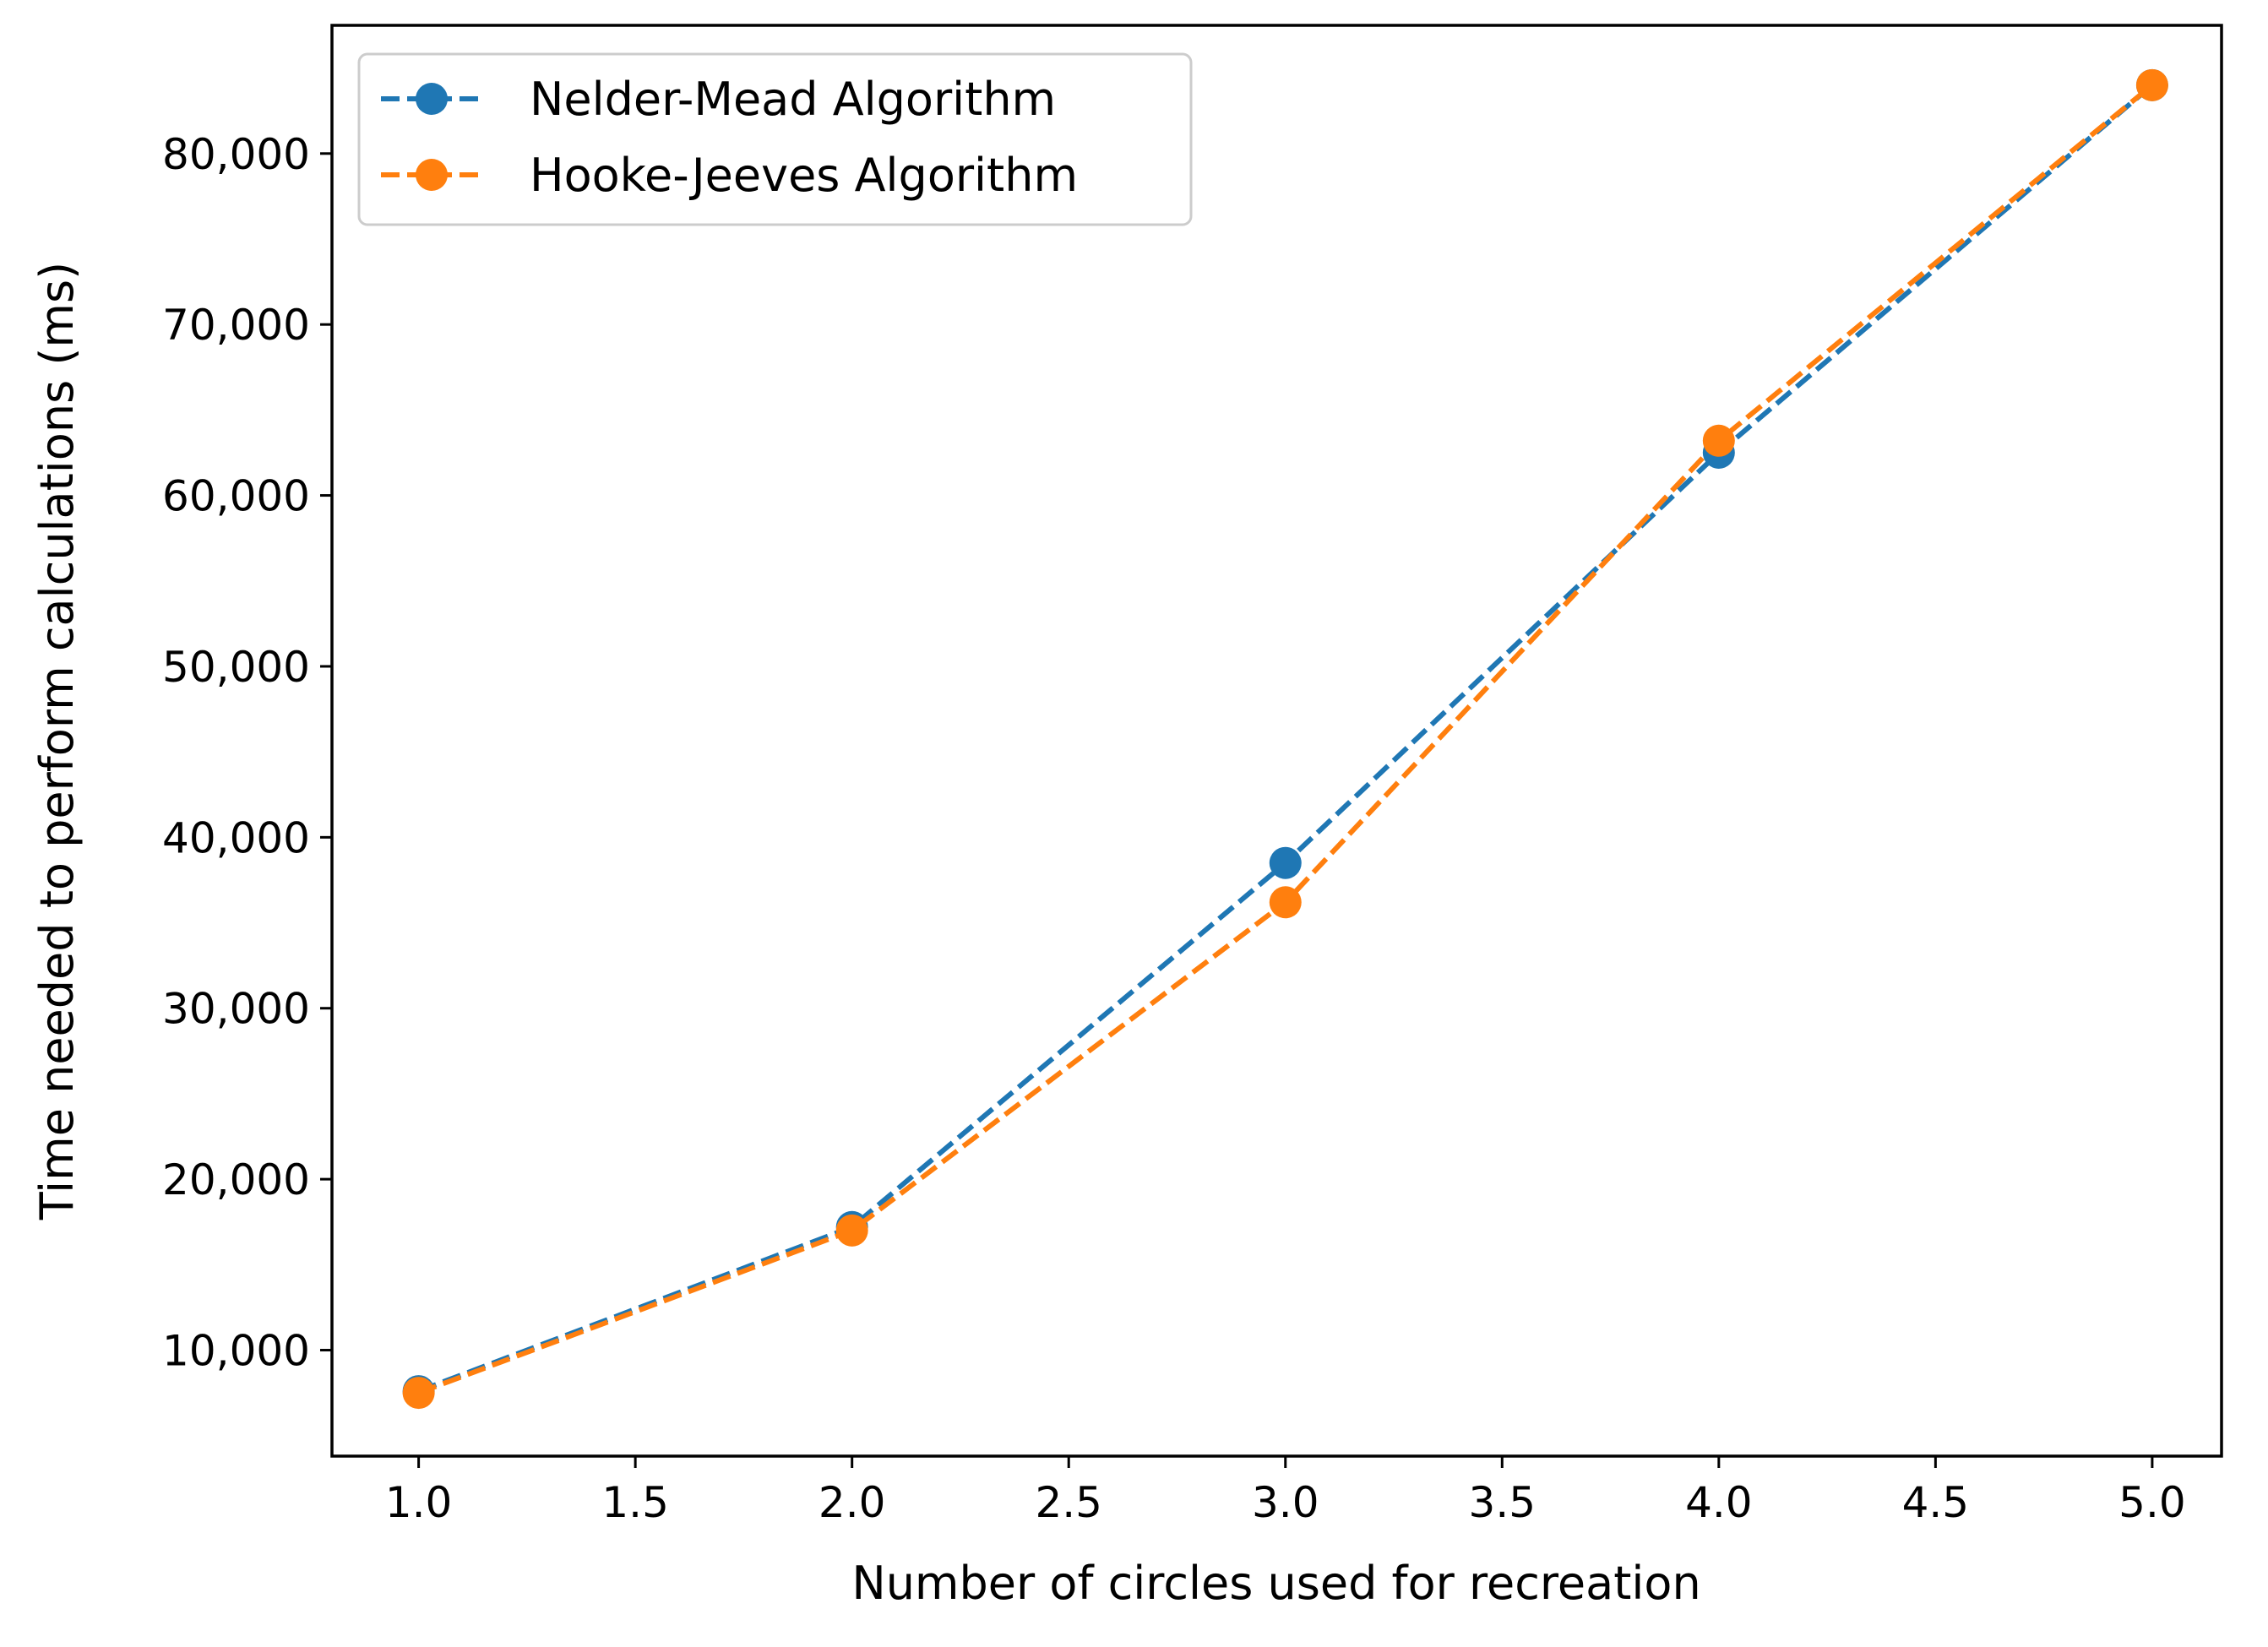 The image size is (2268, 1647). I want to click on x-tick-label: 2.0, so click(853, 1503).